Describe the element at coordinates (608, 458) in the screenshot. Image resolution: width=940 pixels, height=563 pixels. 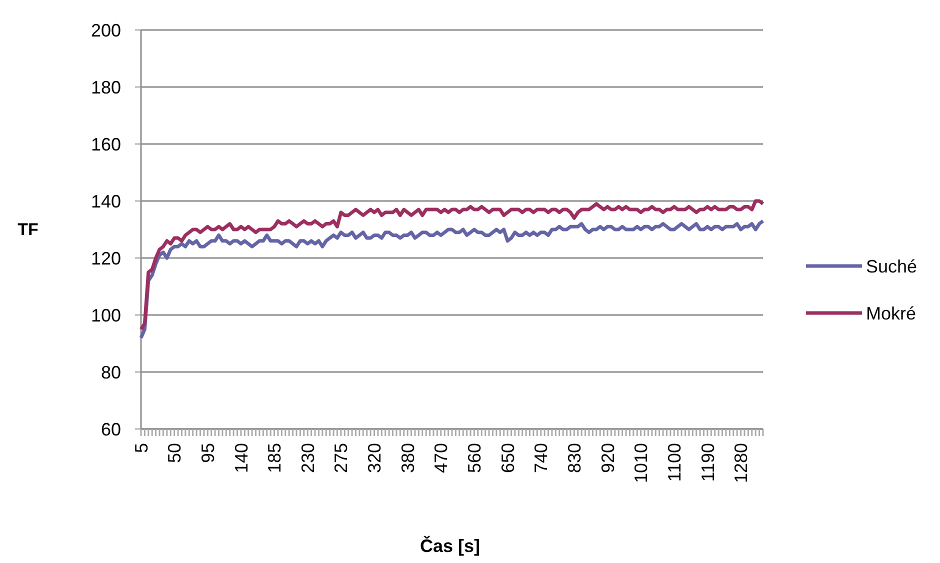
I see `x-tick-label: 920` at that location.